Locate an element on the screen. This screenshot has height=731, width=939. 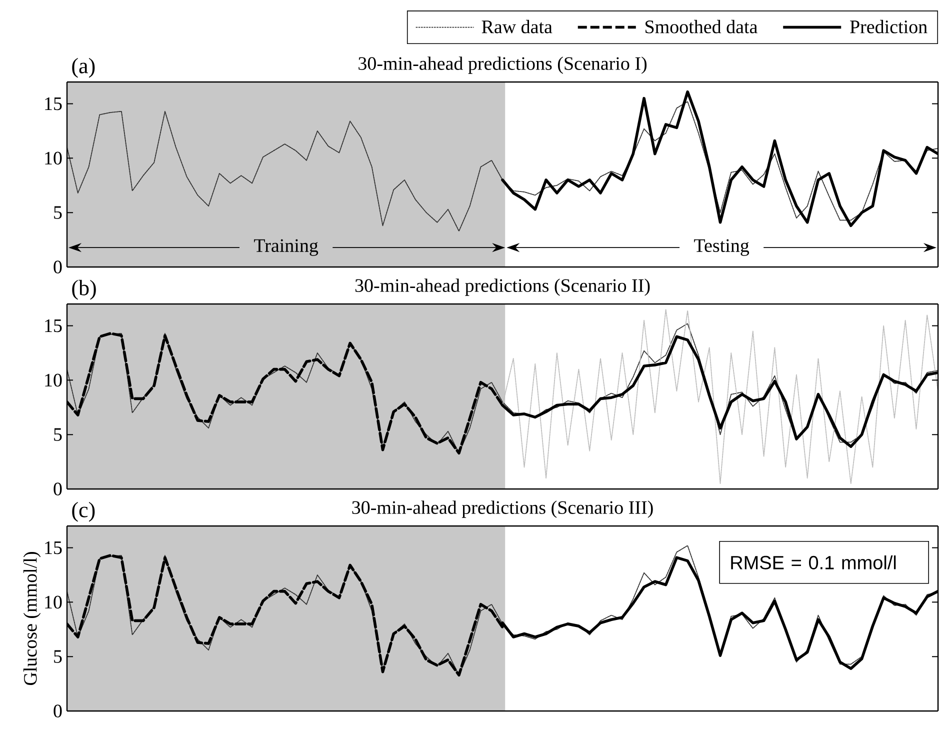
annotation: Testing is located at coordinates (722, 247).